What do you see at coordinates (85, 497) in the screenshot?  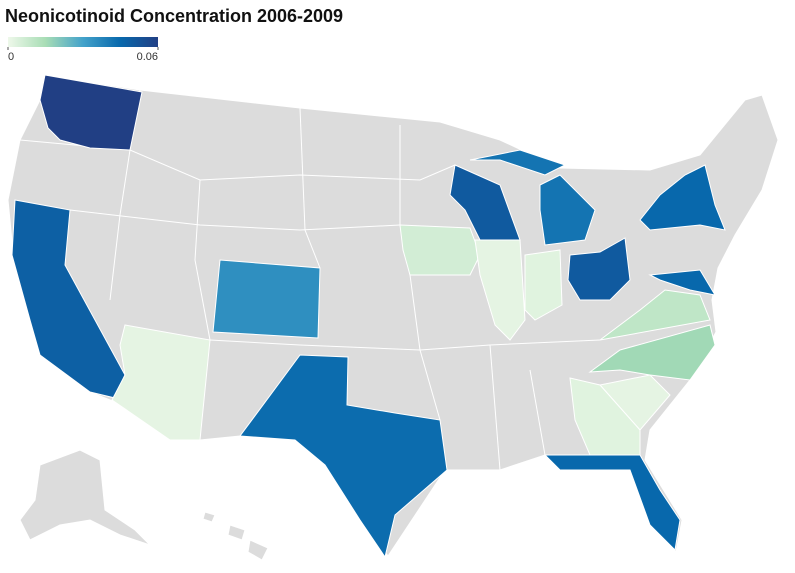 I see `alaska` at bounding box center [85, 497].